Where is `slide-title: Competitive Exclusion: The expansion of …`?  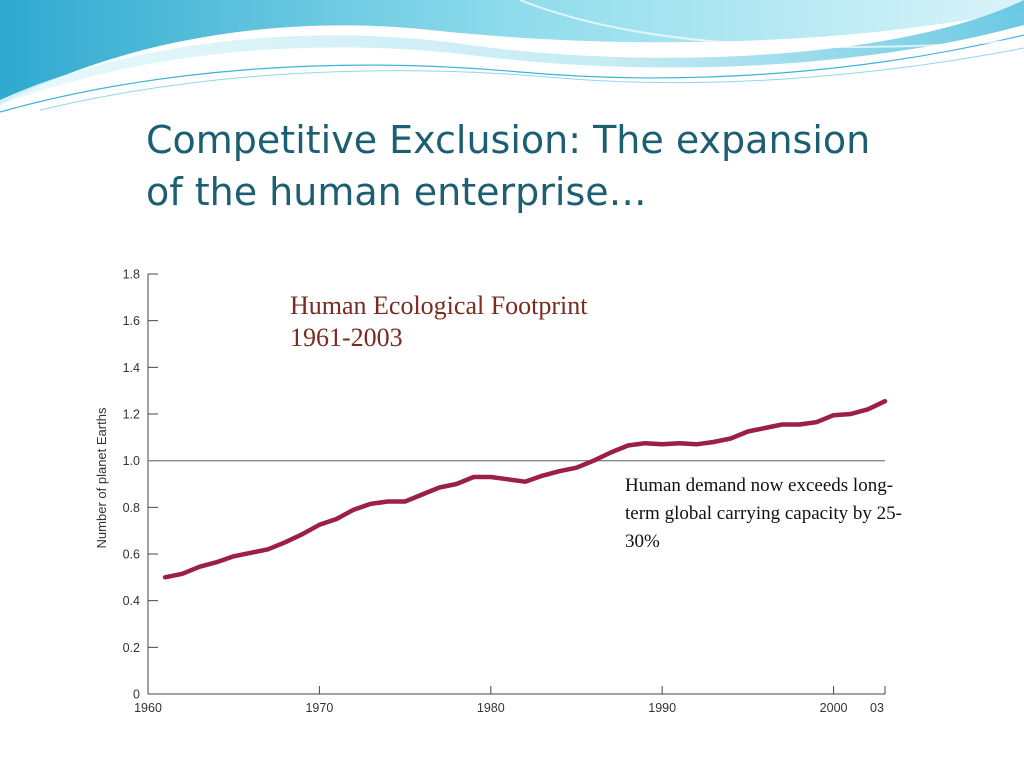 slide-title: Competitive Exclusion: The expansion of … is located at coordinates (566, 166).